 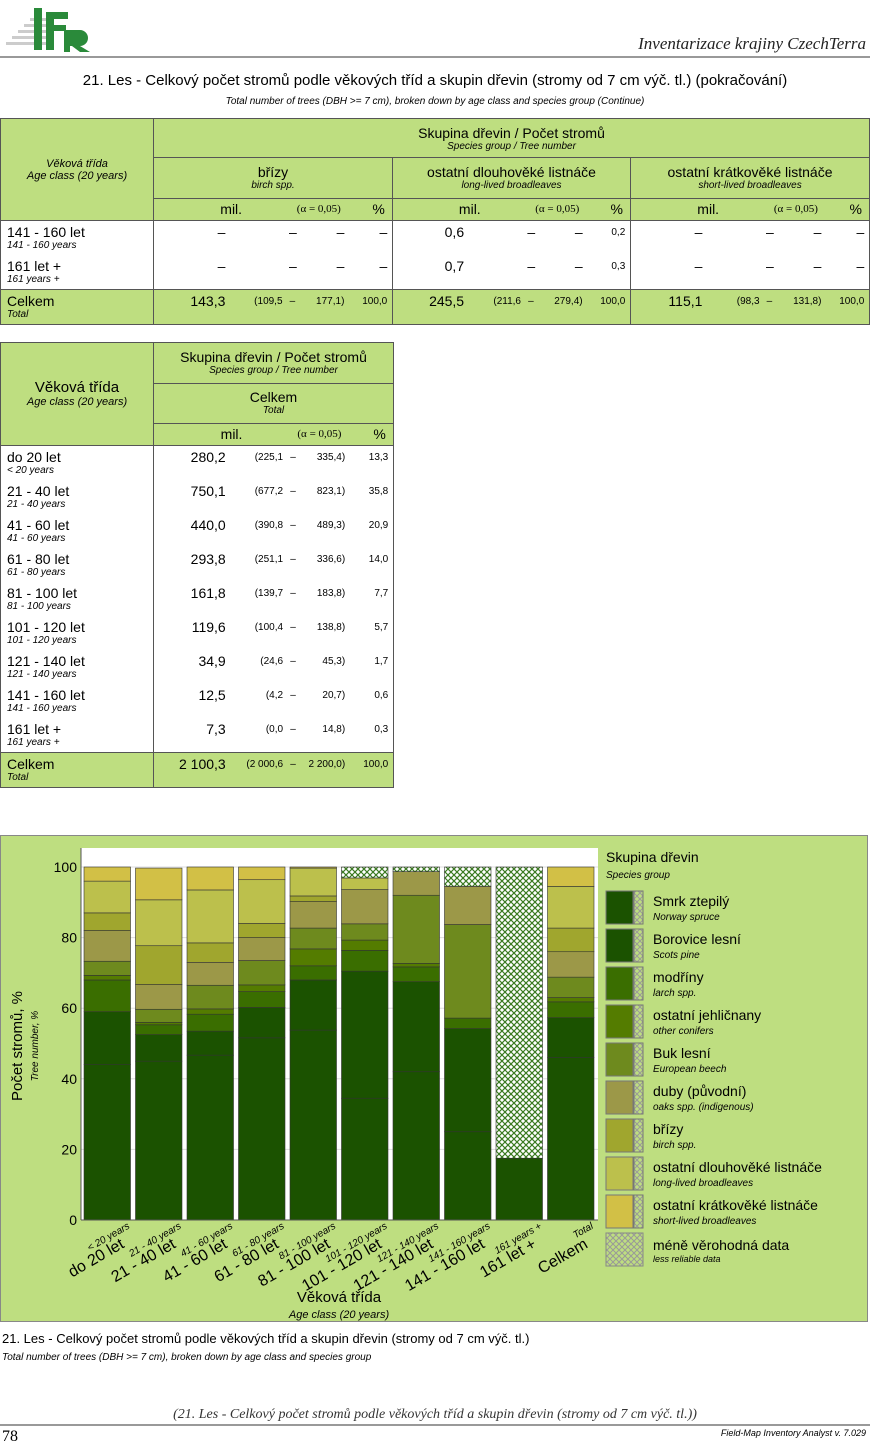 What do you see at coordinates (334, 729) in the screenshot?
I see `ci-upper: 14,8)` at bounding box center [334, 729].